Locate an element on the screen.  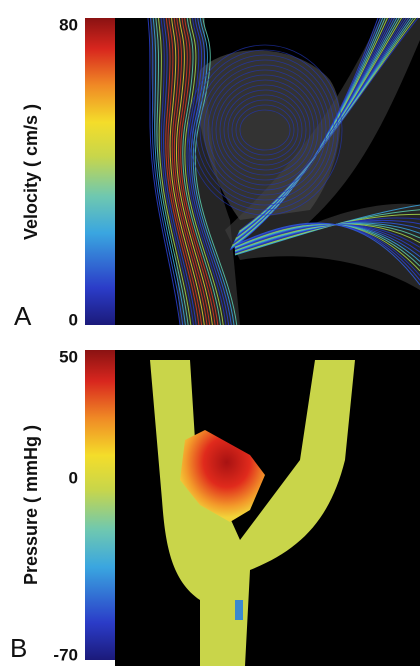
vortex-line is located at coordinates (265, 130).